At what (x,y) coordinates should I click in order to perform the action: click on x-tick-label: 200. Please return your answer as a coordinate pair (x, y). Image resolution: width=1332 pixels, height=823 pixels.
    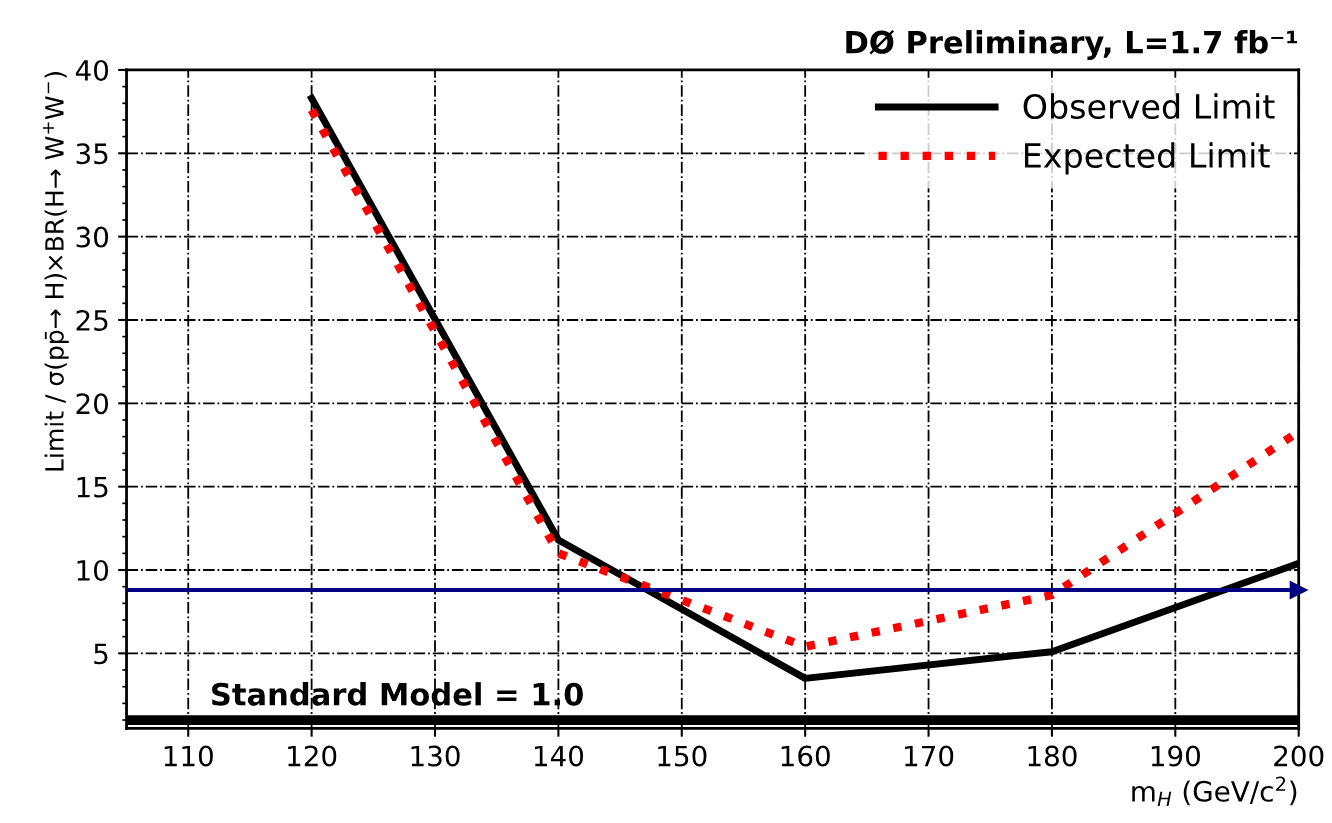
    Looking at the image, I should click on (1299, 756).